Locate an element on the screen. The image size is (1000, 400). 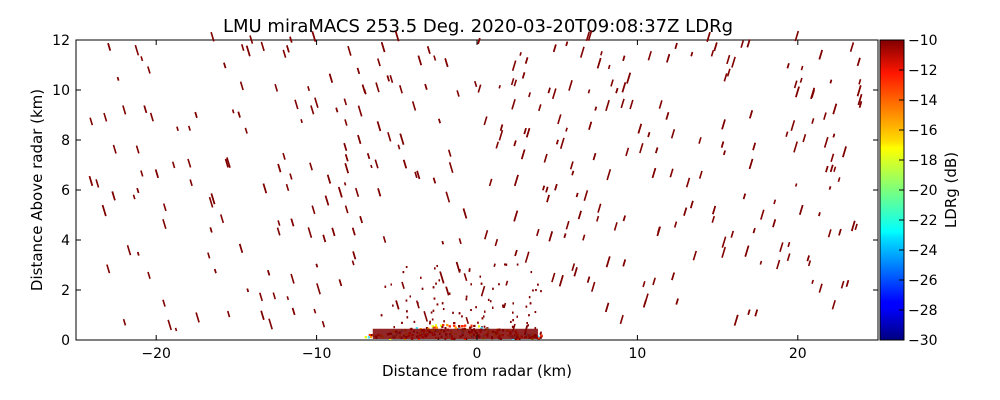
colorbar-tick-label: −20 is located at coordinates (923, 191).